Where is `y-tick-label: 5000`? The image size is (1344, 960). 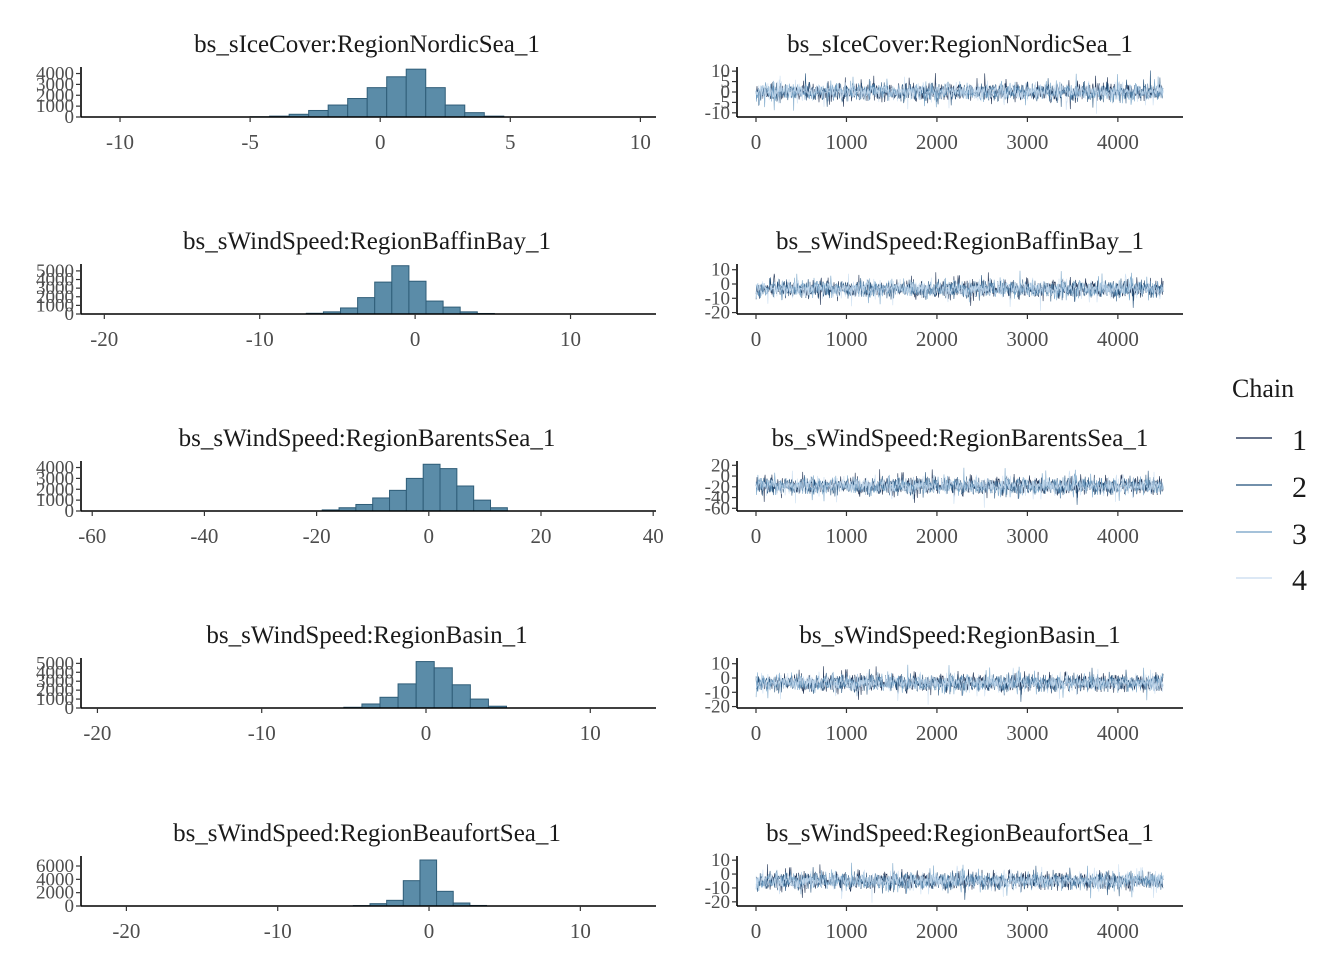
y-tick-label: 5000 is located at coordinates (55, 663).